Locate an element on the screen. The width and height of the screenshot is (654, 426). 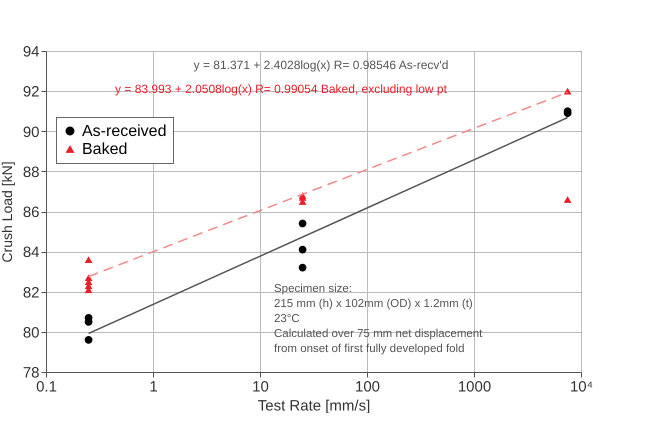
y-tick-label: 94 is located at coordinates (31, 52).